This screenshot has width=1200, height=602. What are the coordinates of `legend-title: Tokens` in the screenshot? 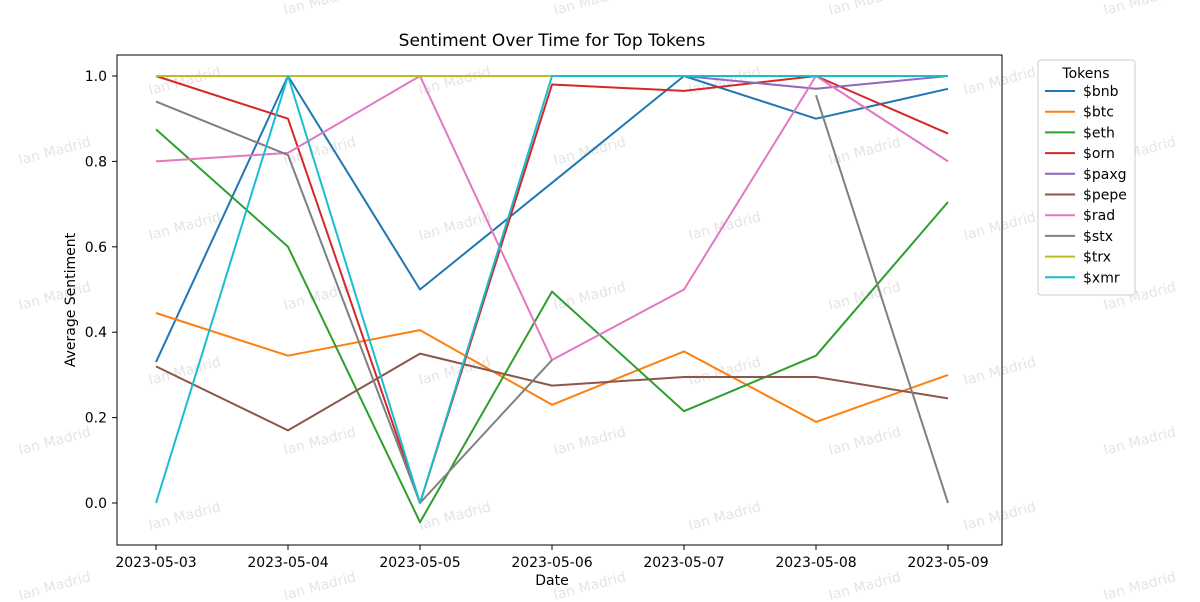 It's located at (1085, 74).